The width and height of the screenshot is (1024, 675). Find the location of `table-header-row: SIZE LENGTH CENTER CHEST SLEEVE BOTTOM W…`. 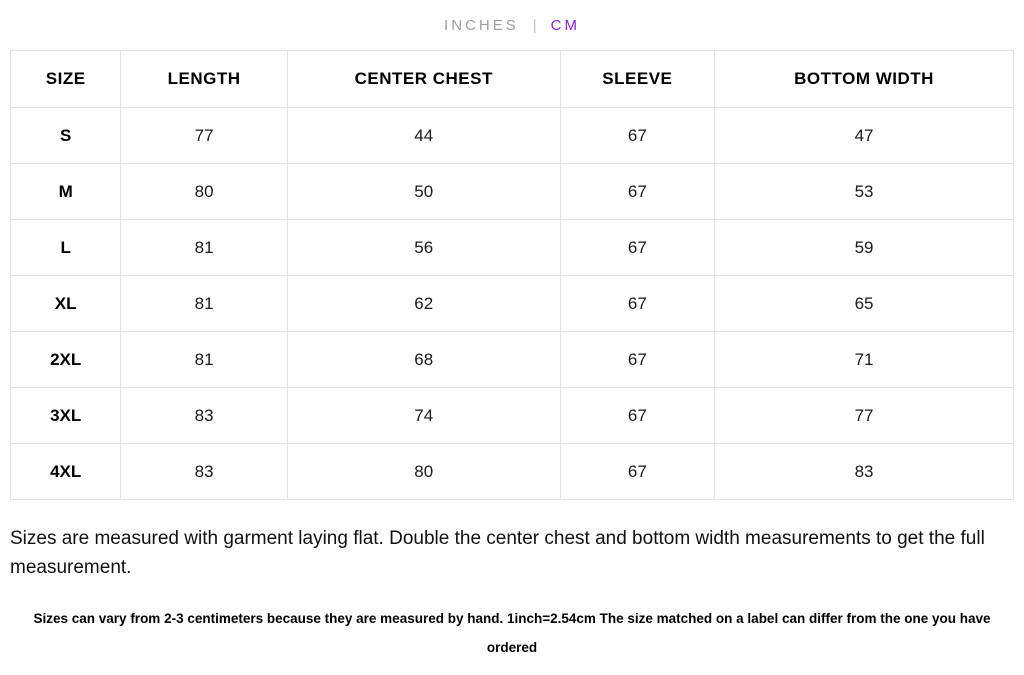

table-header-row: SIZE LENGTH CENTER CHEST SLEEVE BOTTOM W… is located at coordinates (511, 79).